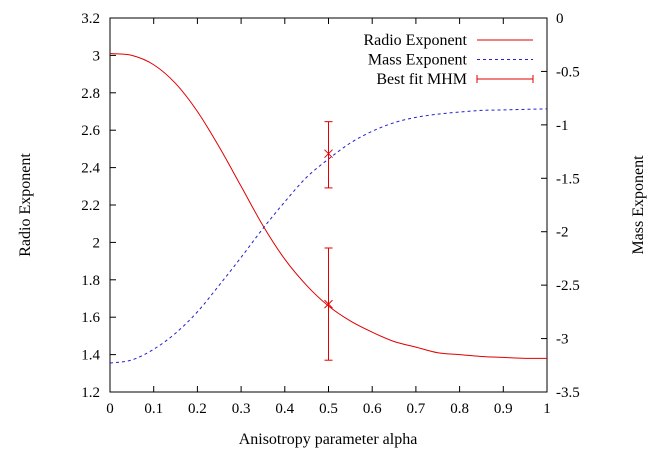  What do you see at coordinates (562, 340) in the screenshot?
I see `y2-tick-label: -3` at bounding box center [562, 340].